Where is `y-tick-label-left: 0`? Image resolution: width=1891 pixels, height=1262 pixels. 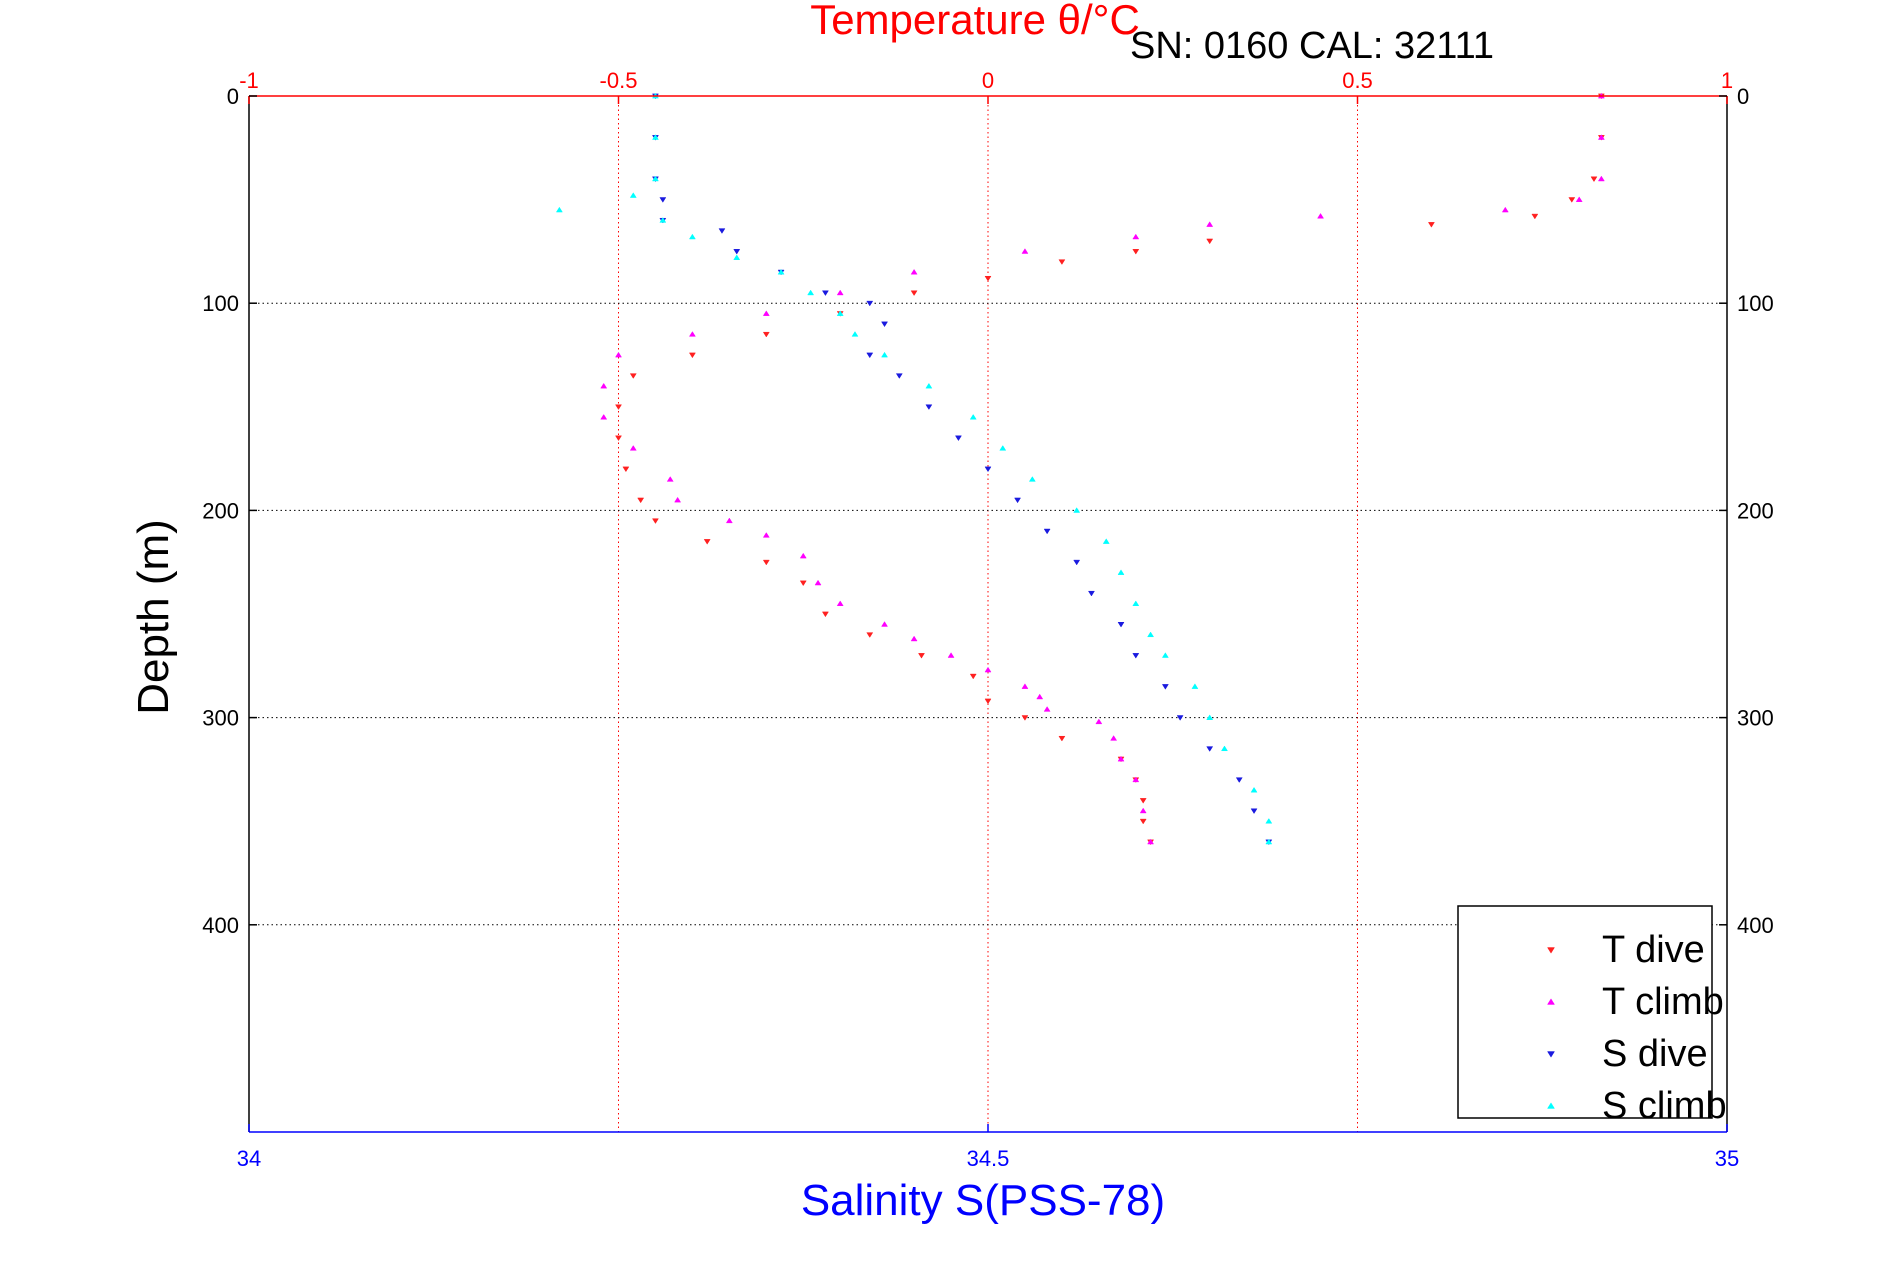 y-tick-label-left: 0 is located at coordinates (233, 96).